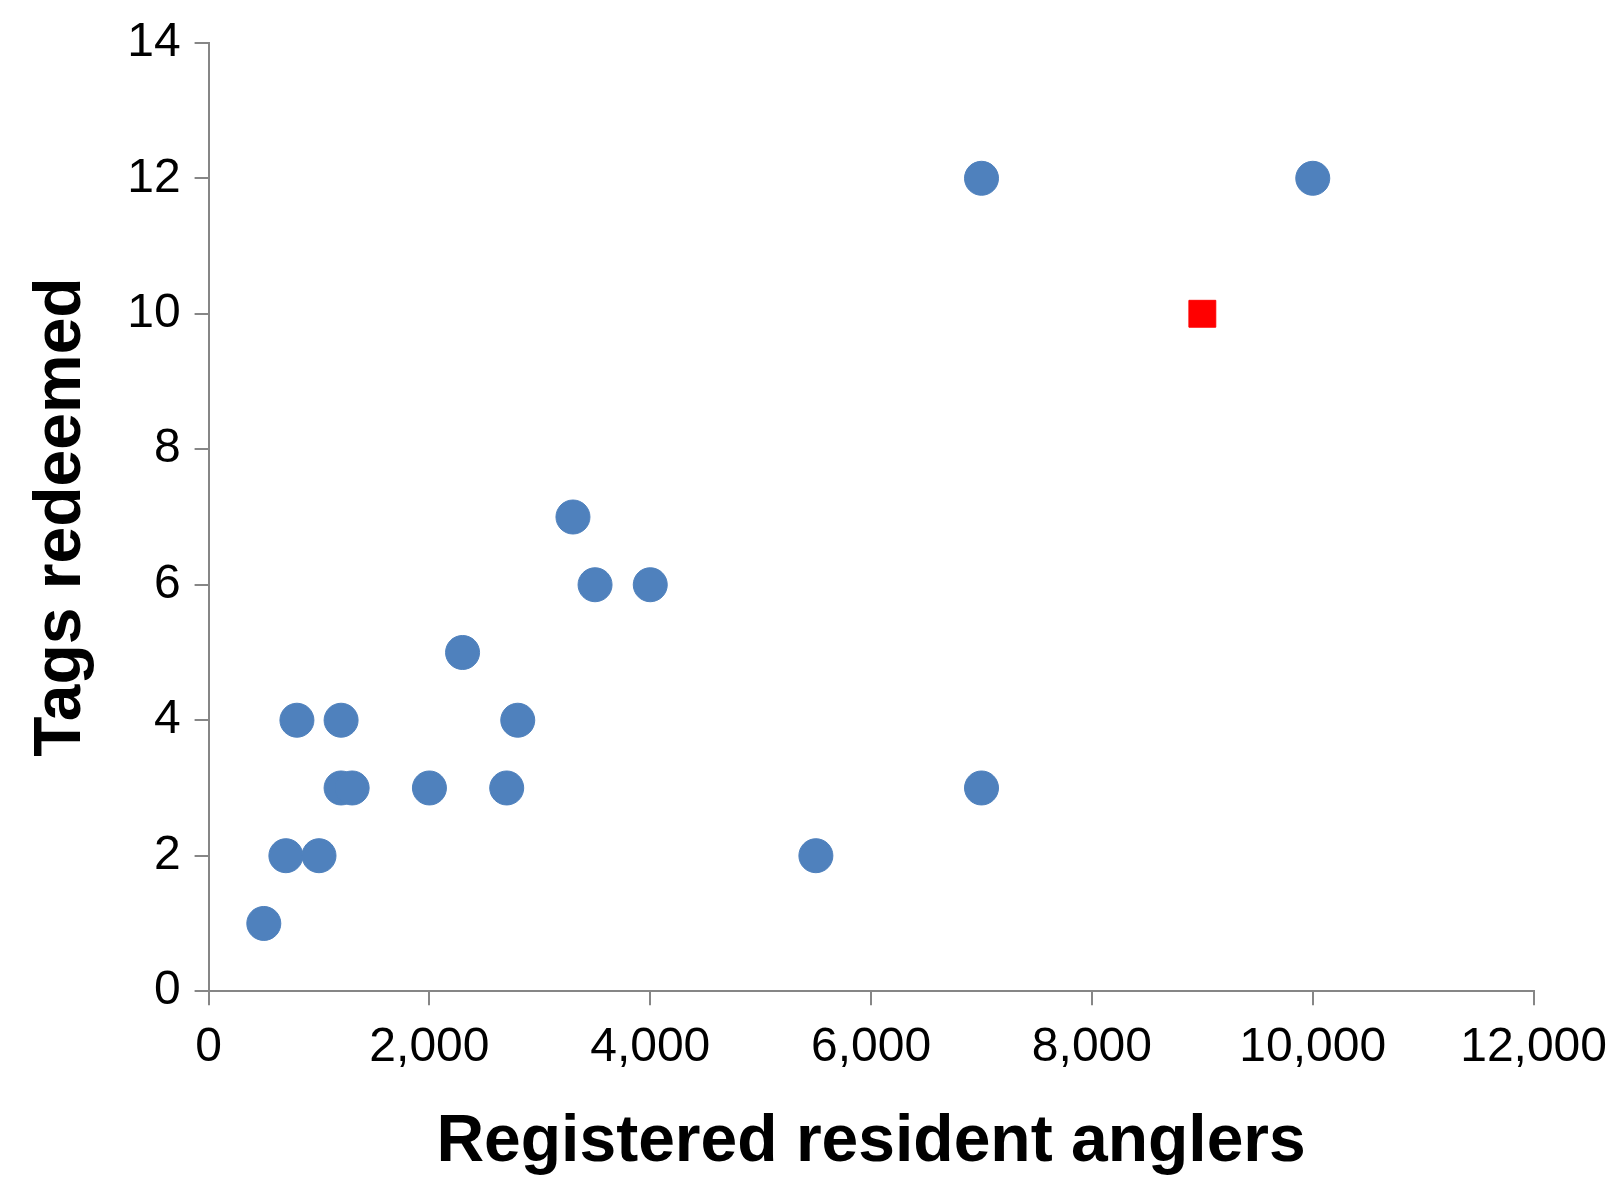 This screenshot has width=1621, height=1204. I want to click on x-tick-label: 2,000, so click(429, 1045).